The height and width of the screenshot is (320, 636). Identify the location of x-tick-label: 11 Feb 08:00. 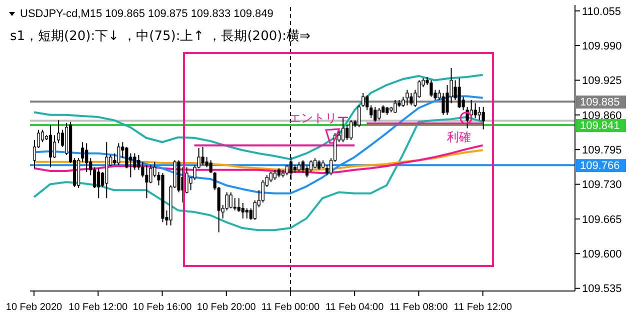
(419, 307).